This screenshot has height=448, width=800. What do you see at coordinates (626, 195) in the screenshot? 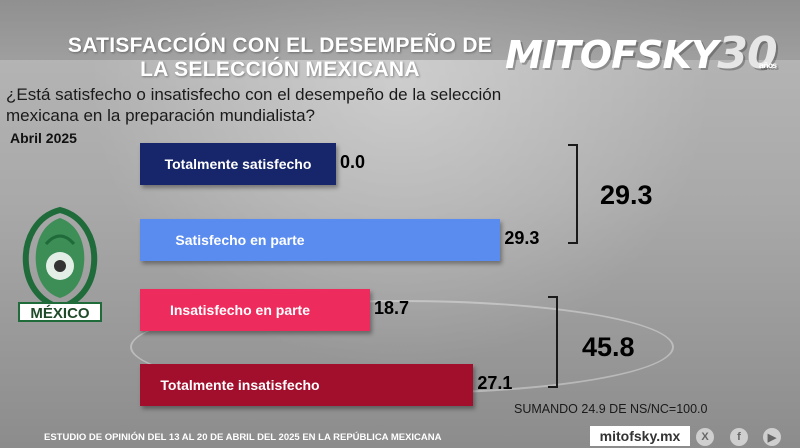
I see `group-total-label: 29.3` at bounding box center [626, 195].